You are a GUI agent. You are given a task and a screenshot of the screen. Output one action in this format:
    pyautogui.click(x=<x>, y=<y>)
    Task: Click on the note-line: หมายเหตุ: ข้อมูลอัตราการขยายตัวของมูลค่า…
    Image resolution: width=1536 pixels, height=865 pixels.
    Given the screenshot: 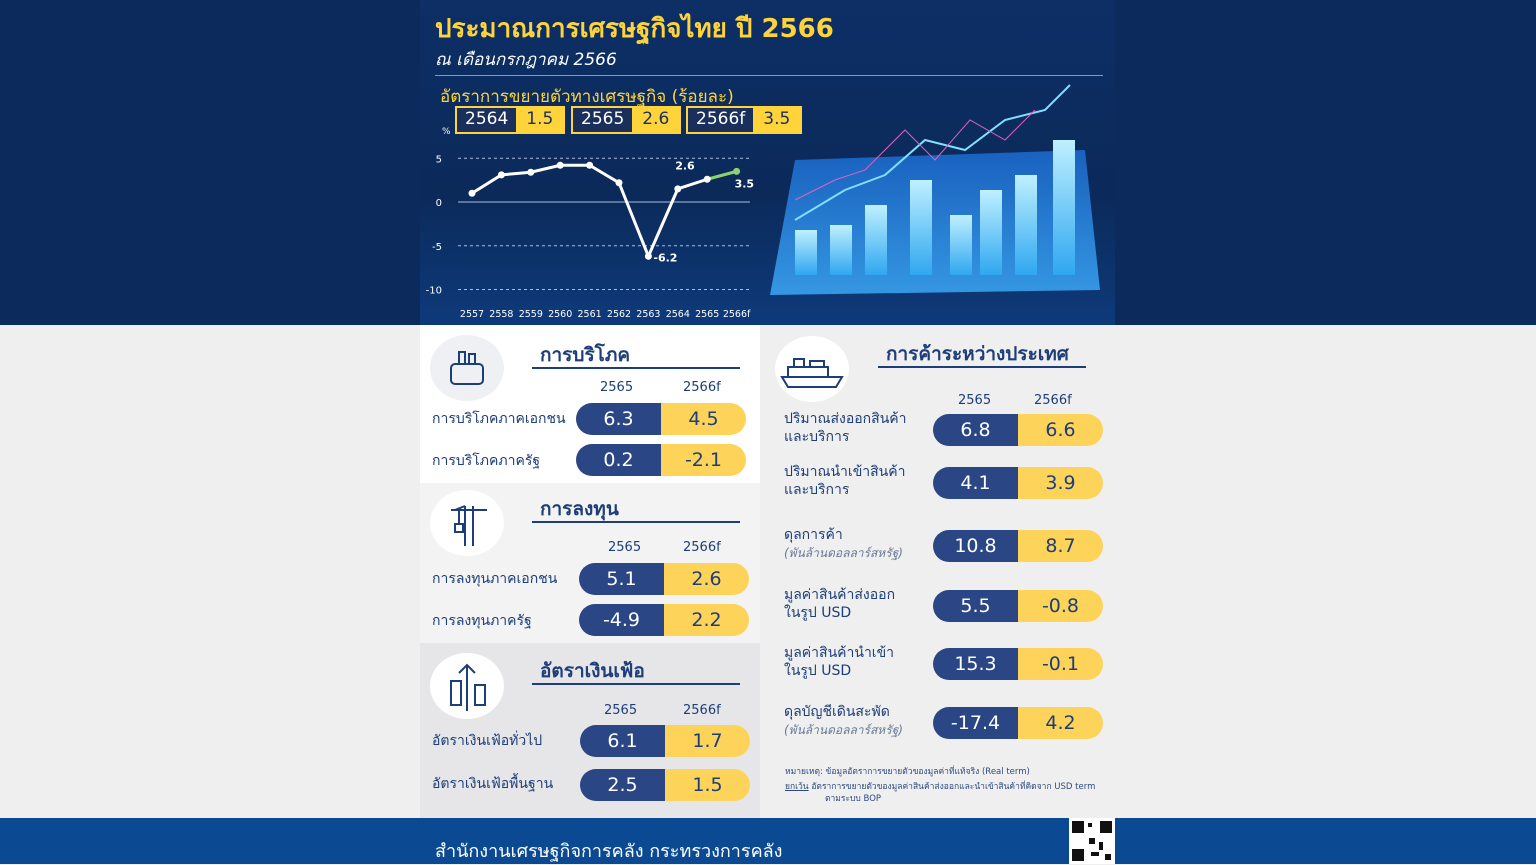 What is the action you would take?
    pyautogui.click(x=907, y=772)
    